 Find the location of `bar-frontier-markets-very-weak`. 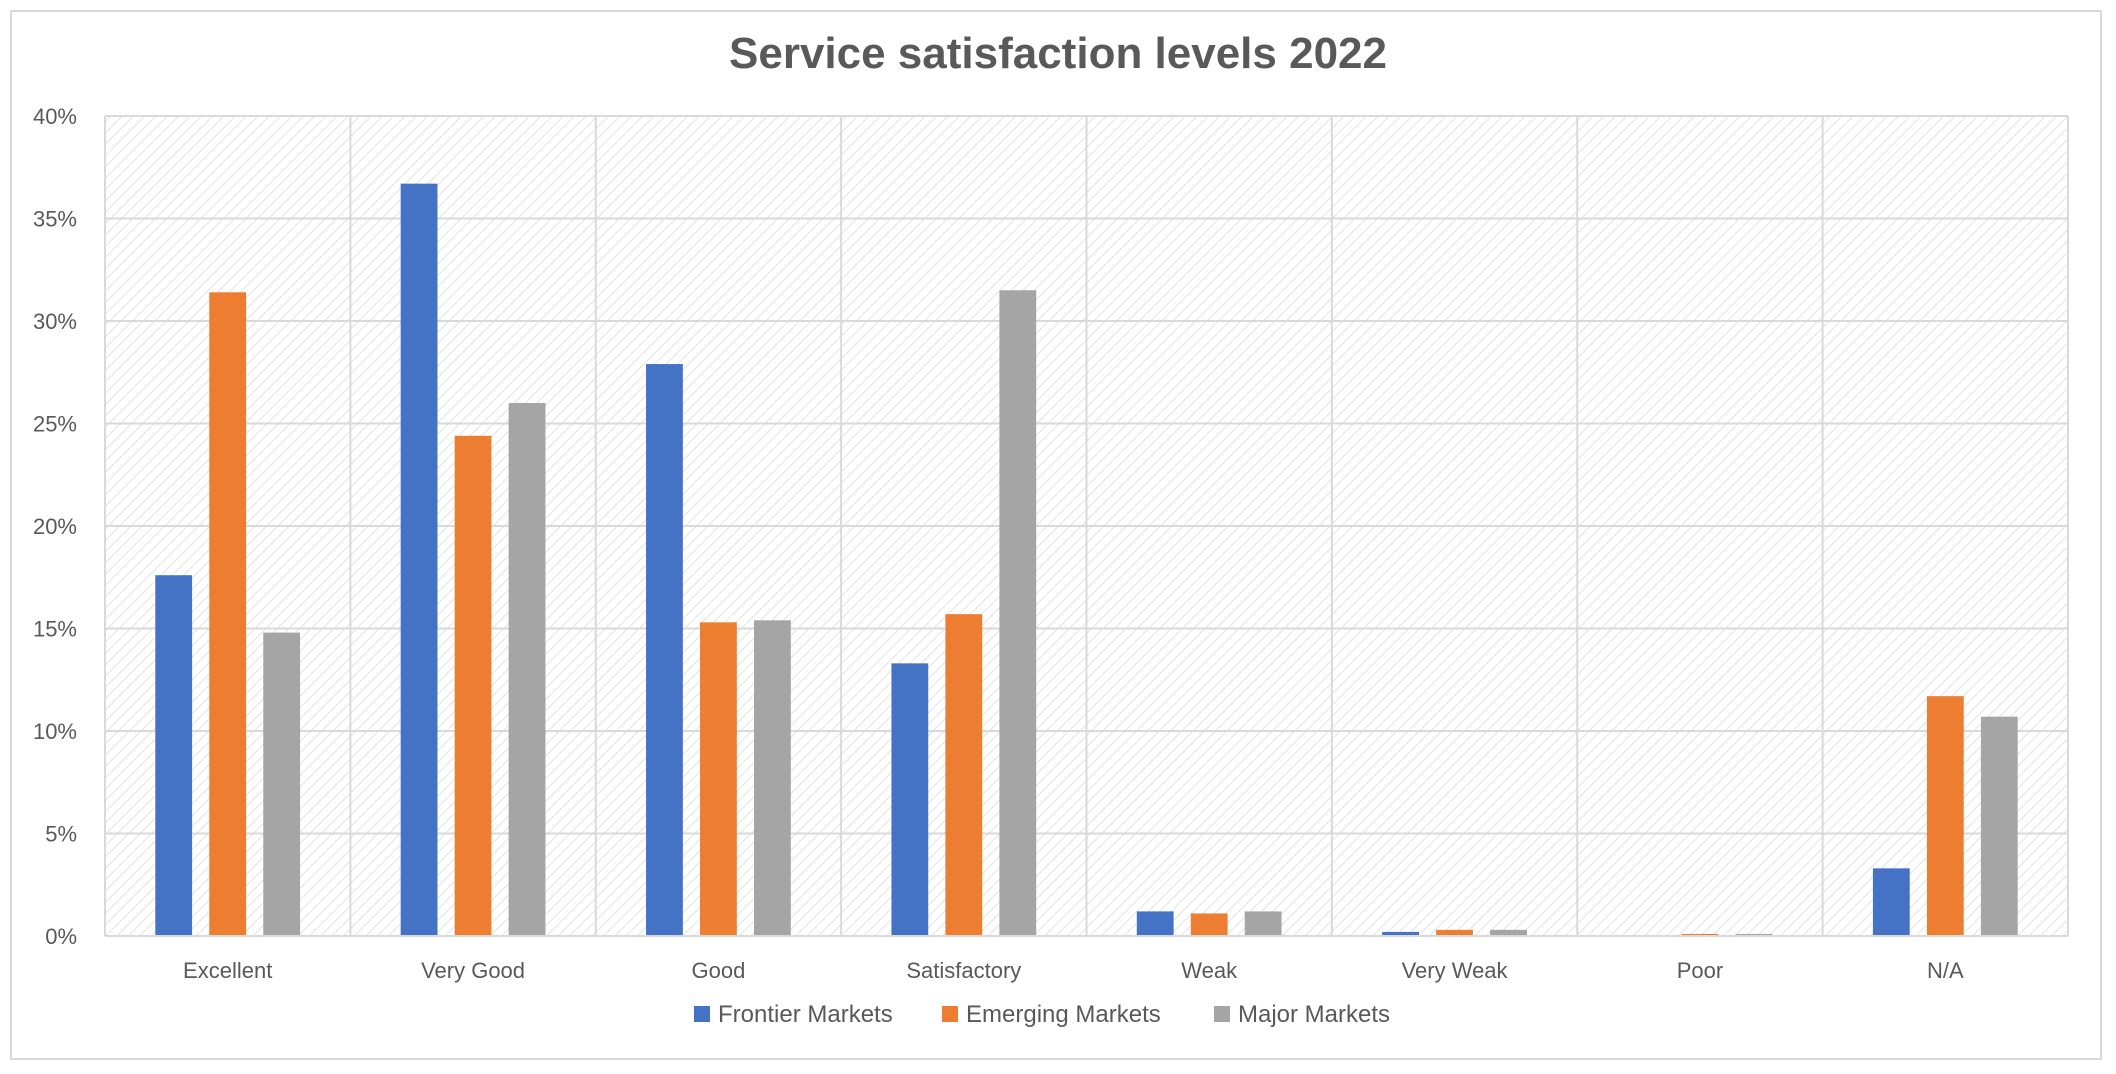

bar-frontier-markets-very-weak is located at coordinates (1400, 933).